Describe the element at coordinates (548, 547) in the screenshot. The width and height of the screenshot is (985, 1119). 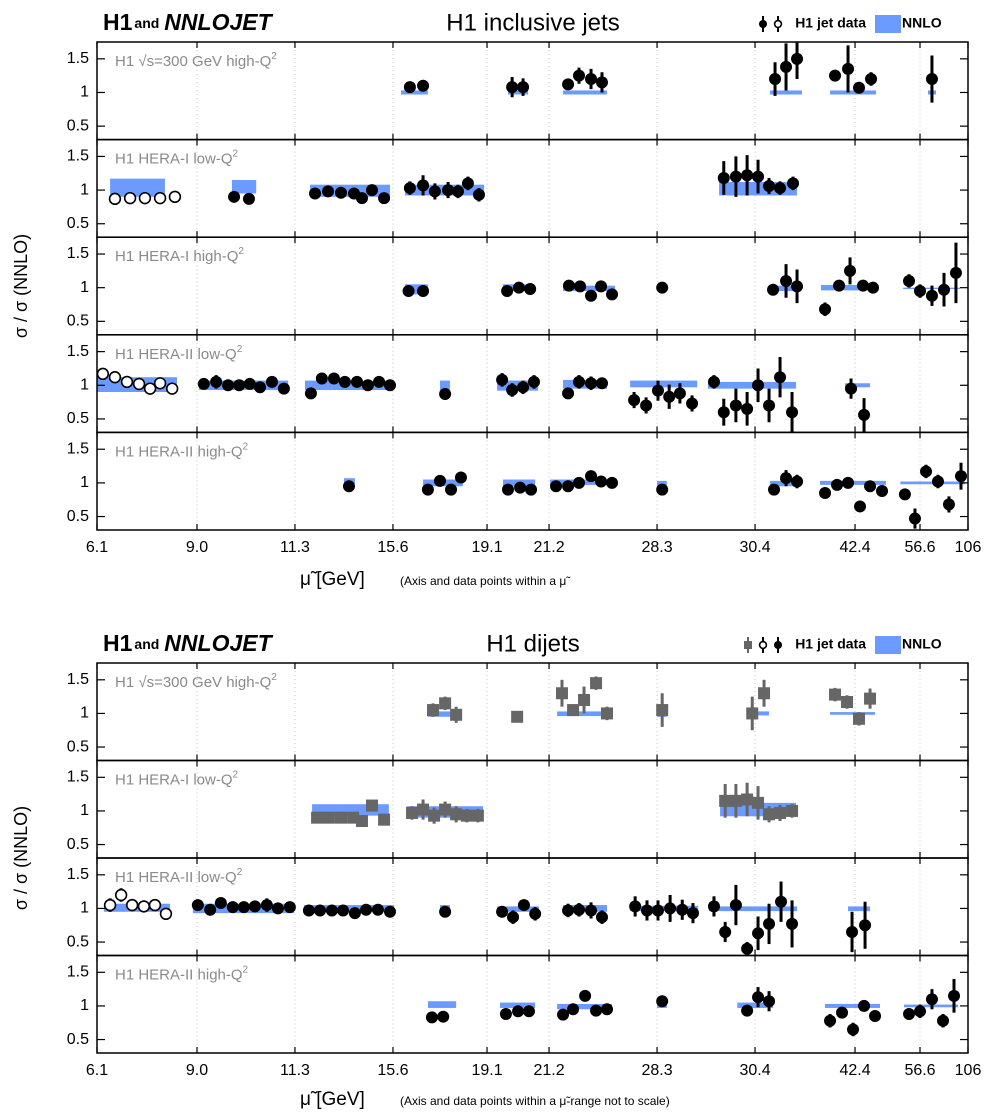
I see `x-tick-label: 21.2` at that location.